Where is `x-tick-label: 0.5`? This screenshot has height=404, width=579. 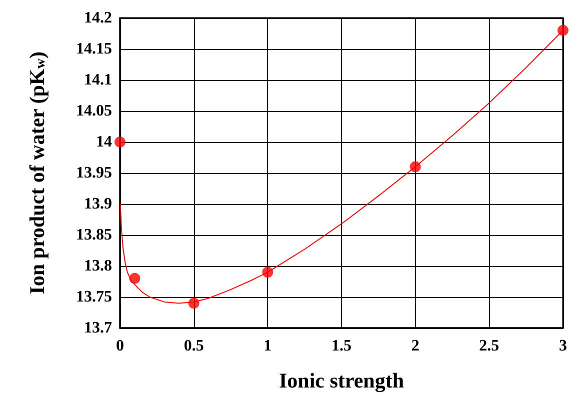
x-tick-label: 0.5 is located at coordinates (194, 346).